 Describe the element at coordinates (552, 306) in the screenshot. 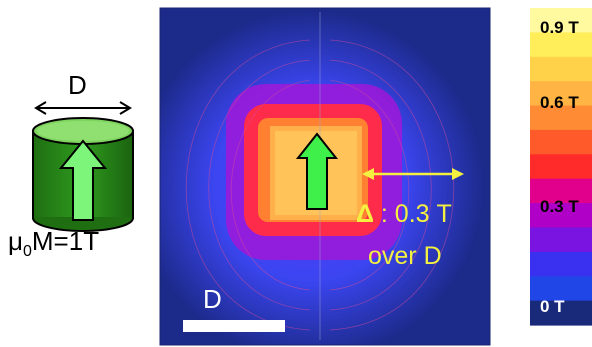

I see `colorbar-tick-0: 0 T` at that location.